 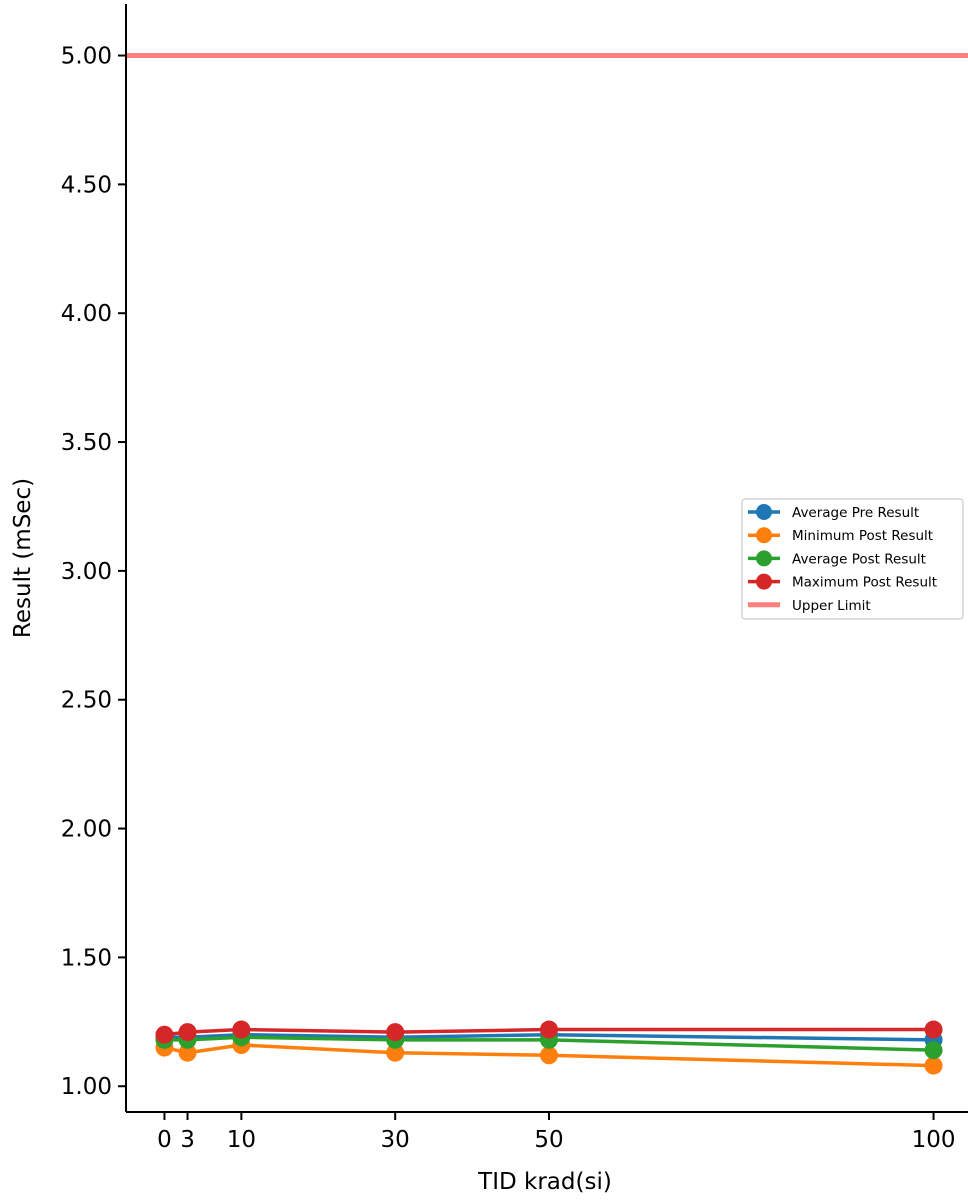 What do you see at coordinates (86, 701) in the screenshot?
I see `y-tick-label: 2.50` at bounding box center [86, 701].